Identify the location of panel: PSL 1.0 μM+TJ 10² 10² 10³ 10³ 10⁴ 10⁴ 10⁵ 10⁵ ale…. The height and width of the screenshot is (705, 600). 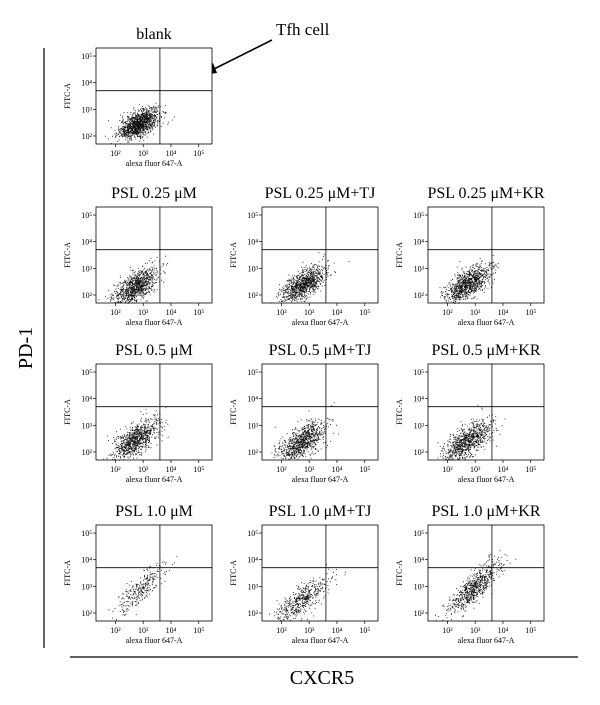
(304, 574).